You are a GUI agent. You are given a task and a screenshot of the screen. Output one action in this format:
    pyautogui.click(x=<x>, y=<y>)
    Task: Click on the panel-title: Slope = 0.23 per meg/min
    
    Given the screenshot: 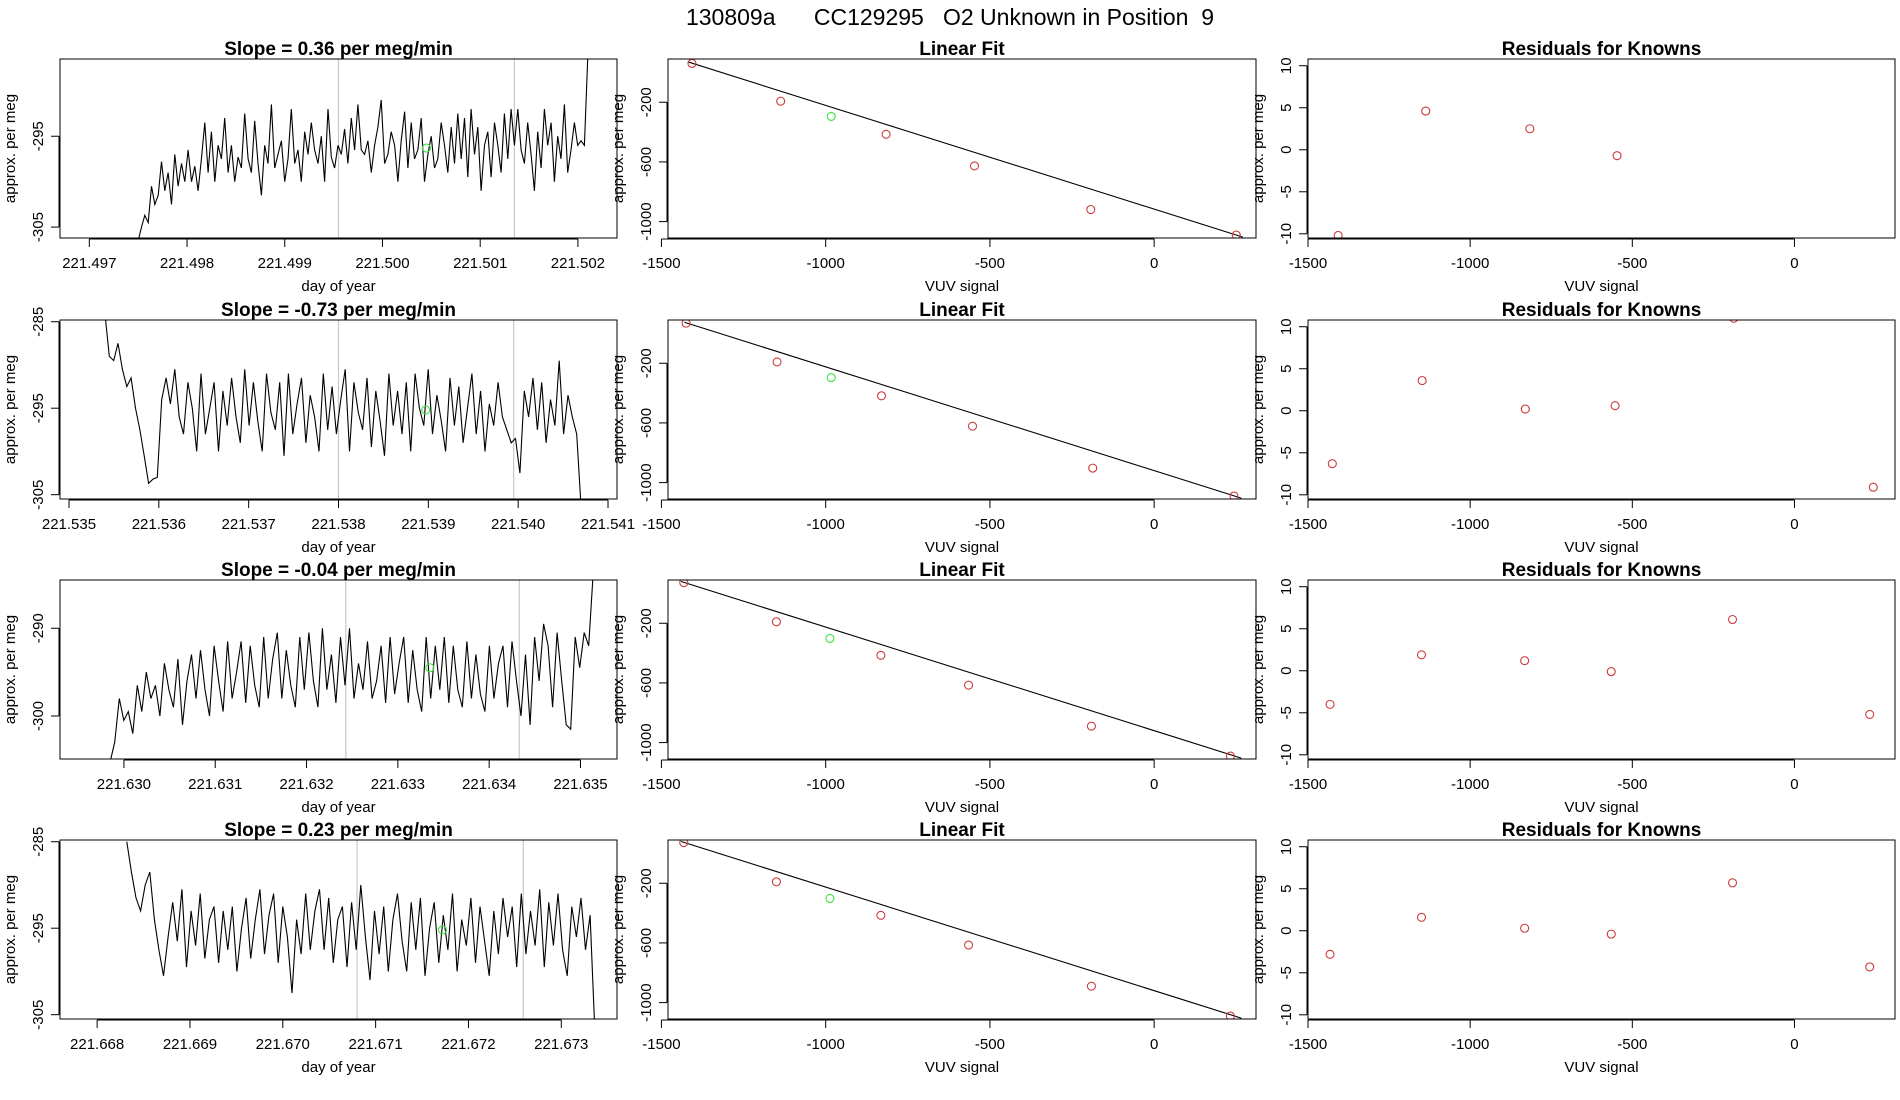 What is the action you would take?
    pyautogui.click(x=338, y=830)
    